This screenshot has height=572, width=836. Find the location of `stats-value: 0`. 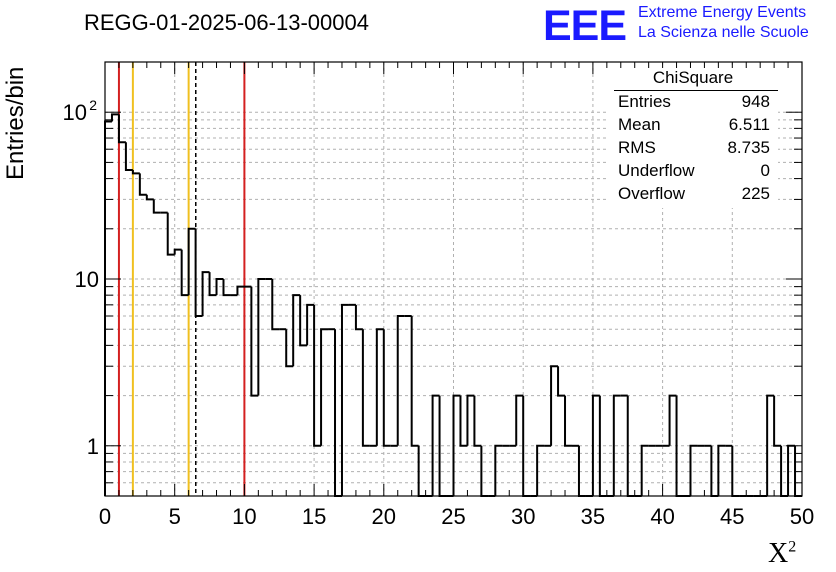

stats-value: 0 is located at coordinates (765, 170).